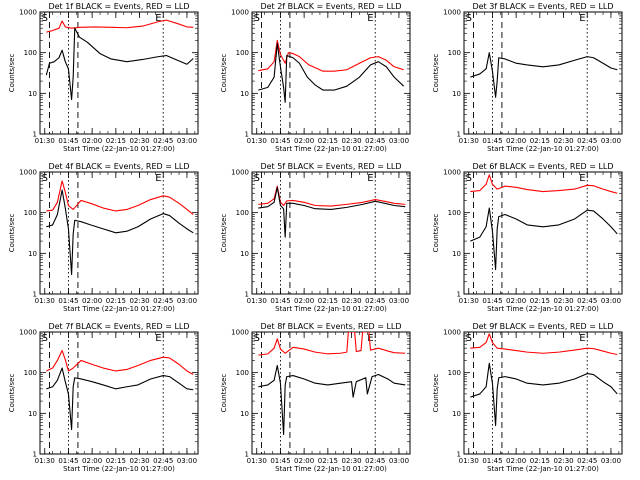 Image resolution: width=640 pixels, height=480 pixels. Describe the element at coordinates (542, 6) in the screenshot. I see `panel-title: Det 3f BLACK = Events, RED = LLD` at that location.